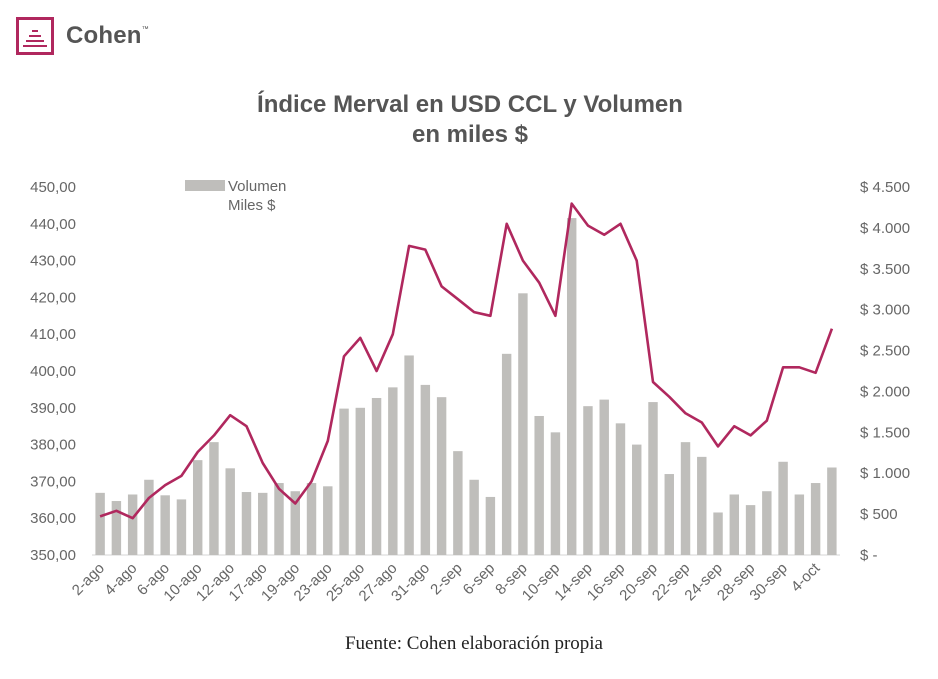 This screenshot has height=679, width=938. I want to click on brand-logo: Cohen™, so click(82, 36).